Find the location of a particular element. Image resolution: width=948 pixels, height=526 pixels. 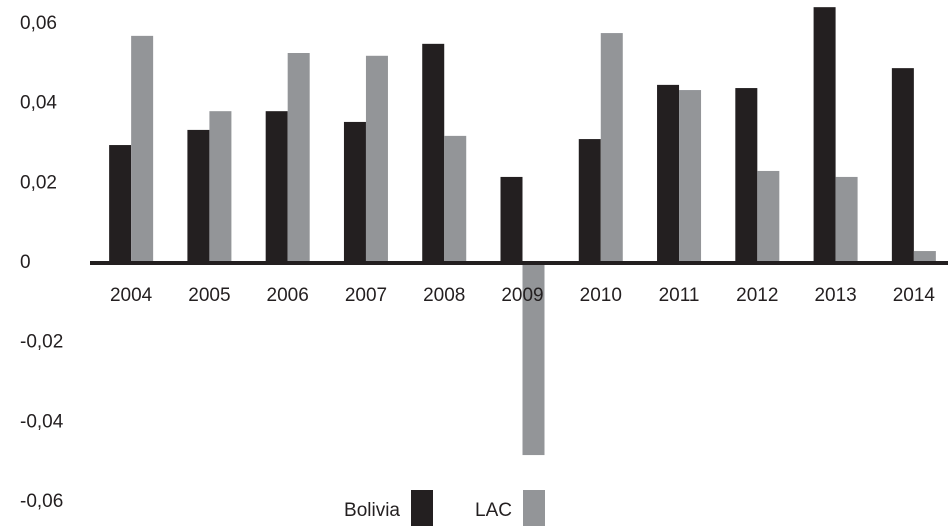

y-tick-label: 0 is located at coordinates (25, 262).